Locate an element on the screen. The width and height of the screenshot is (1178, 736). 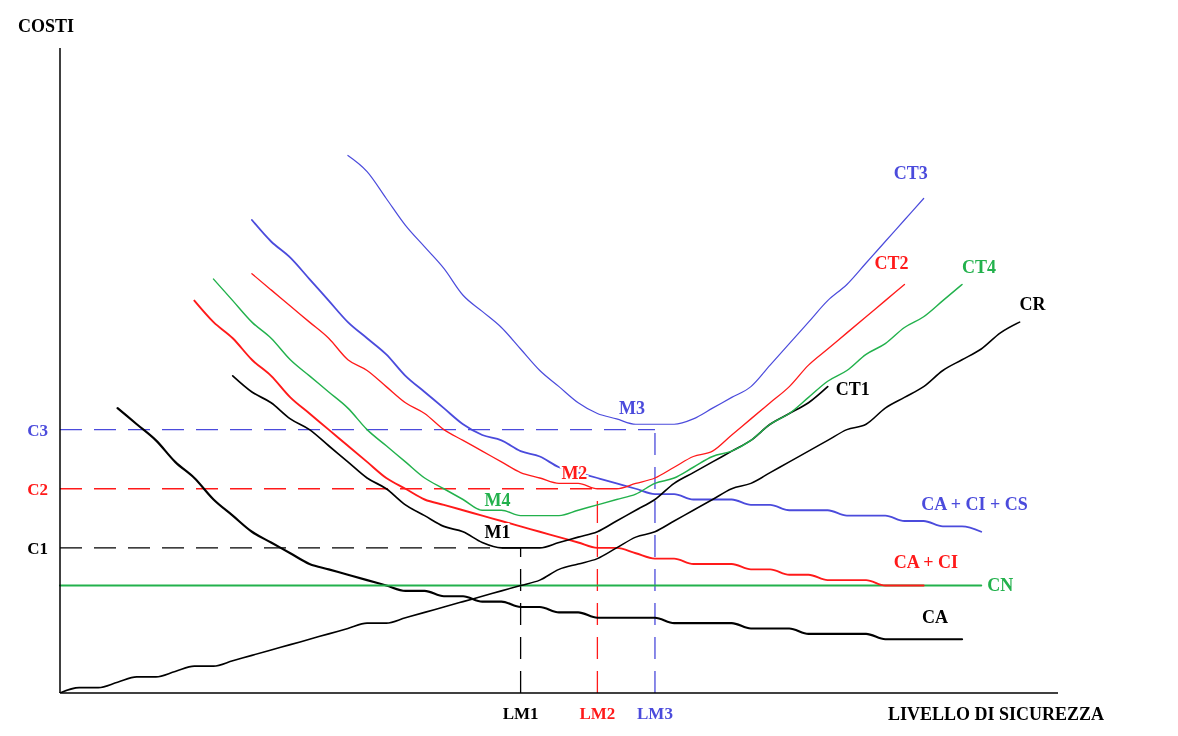
annotation: M3 is located at coordinates (631, 408).